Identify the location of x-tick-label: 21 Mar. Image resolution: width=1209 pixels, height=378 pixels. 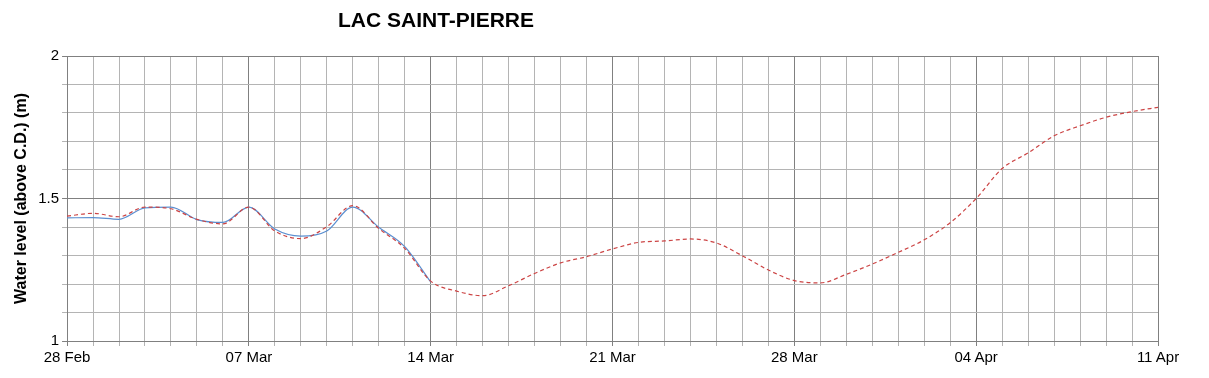
(612, 357).